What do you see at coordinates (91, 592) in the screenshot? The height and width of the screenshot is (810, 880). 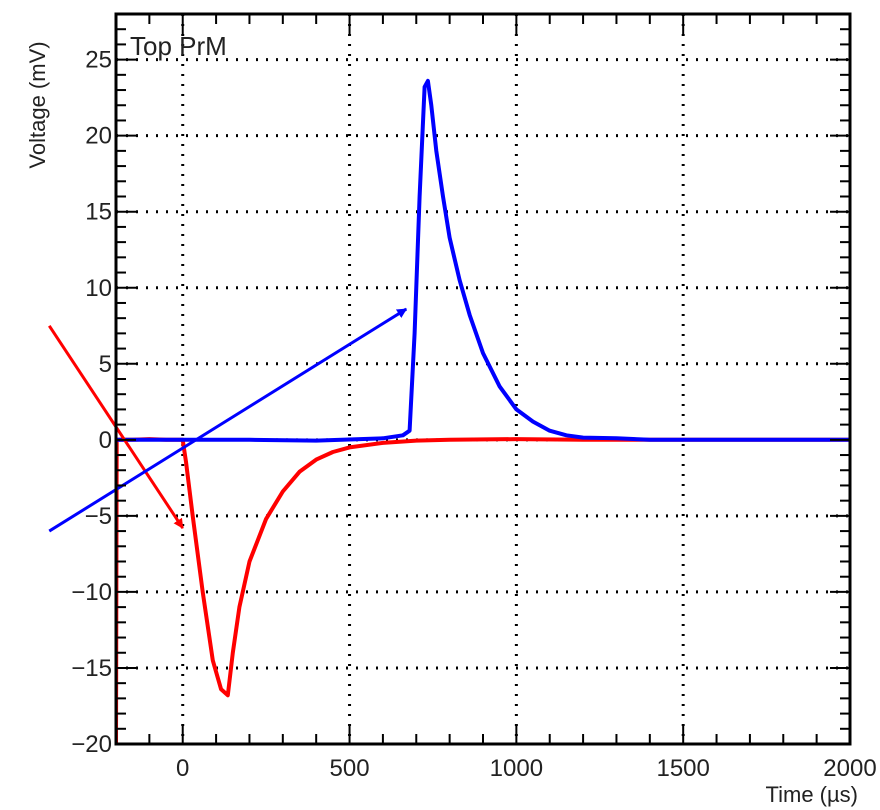 I see `y-tick-label: −10` at bounding box center [91, 592].